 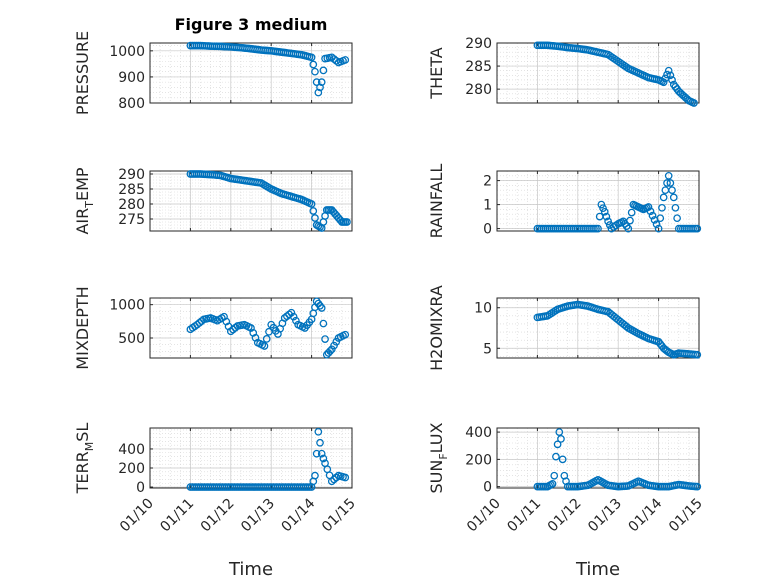 I want to click on subplot-mixdepth: 500 1000 MIXDEPTH, so click(x=213, y=328).